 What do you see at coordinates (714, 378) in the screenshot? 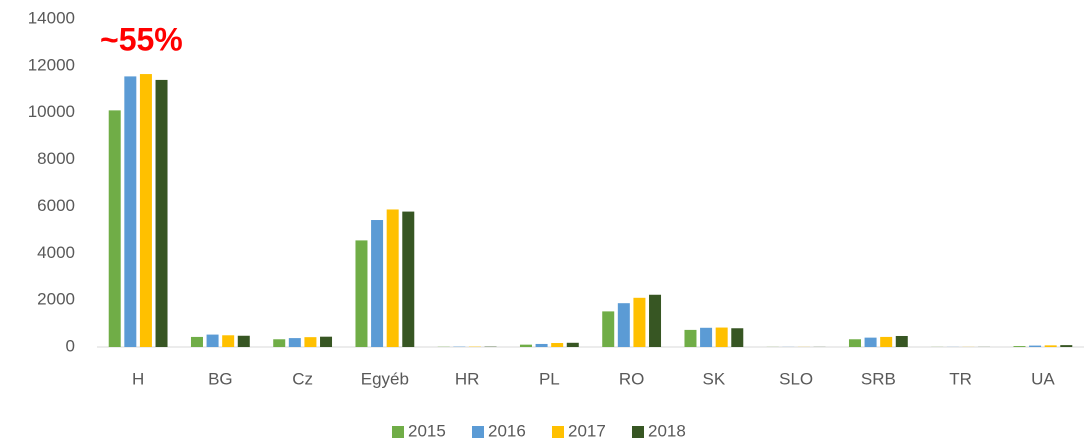
I see `x-tick-label: SK` at bounding box center [714, 378].